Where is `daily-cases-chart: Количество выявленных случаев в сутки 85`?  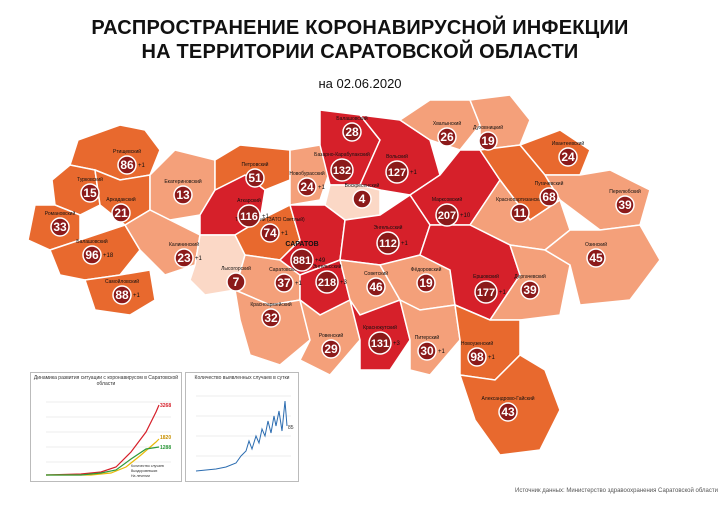 daily-cases-chart: Количество выявленных случаев в сутки 85 is located at coordinates (242, 427).